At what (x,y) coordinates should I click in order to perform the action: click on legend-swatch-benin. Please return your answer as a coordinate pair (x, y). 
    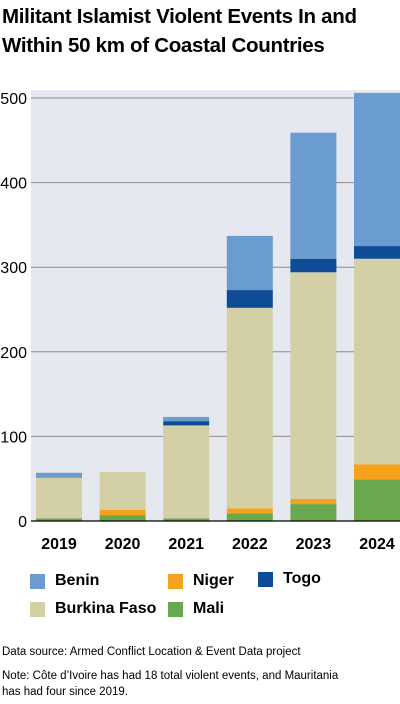
    Looking at the image, I should click on (37, 581).